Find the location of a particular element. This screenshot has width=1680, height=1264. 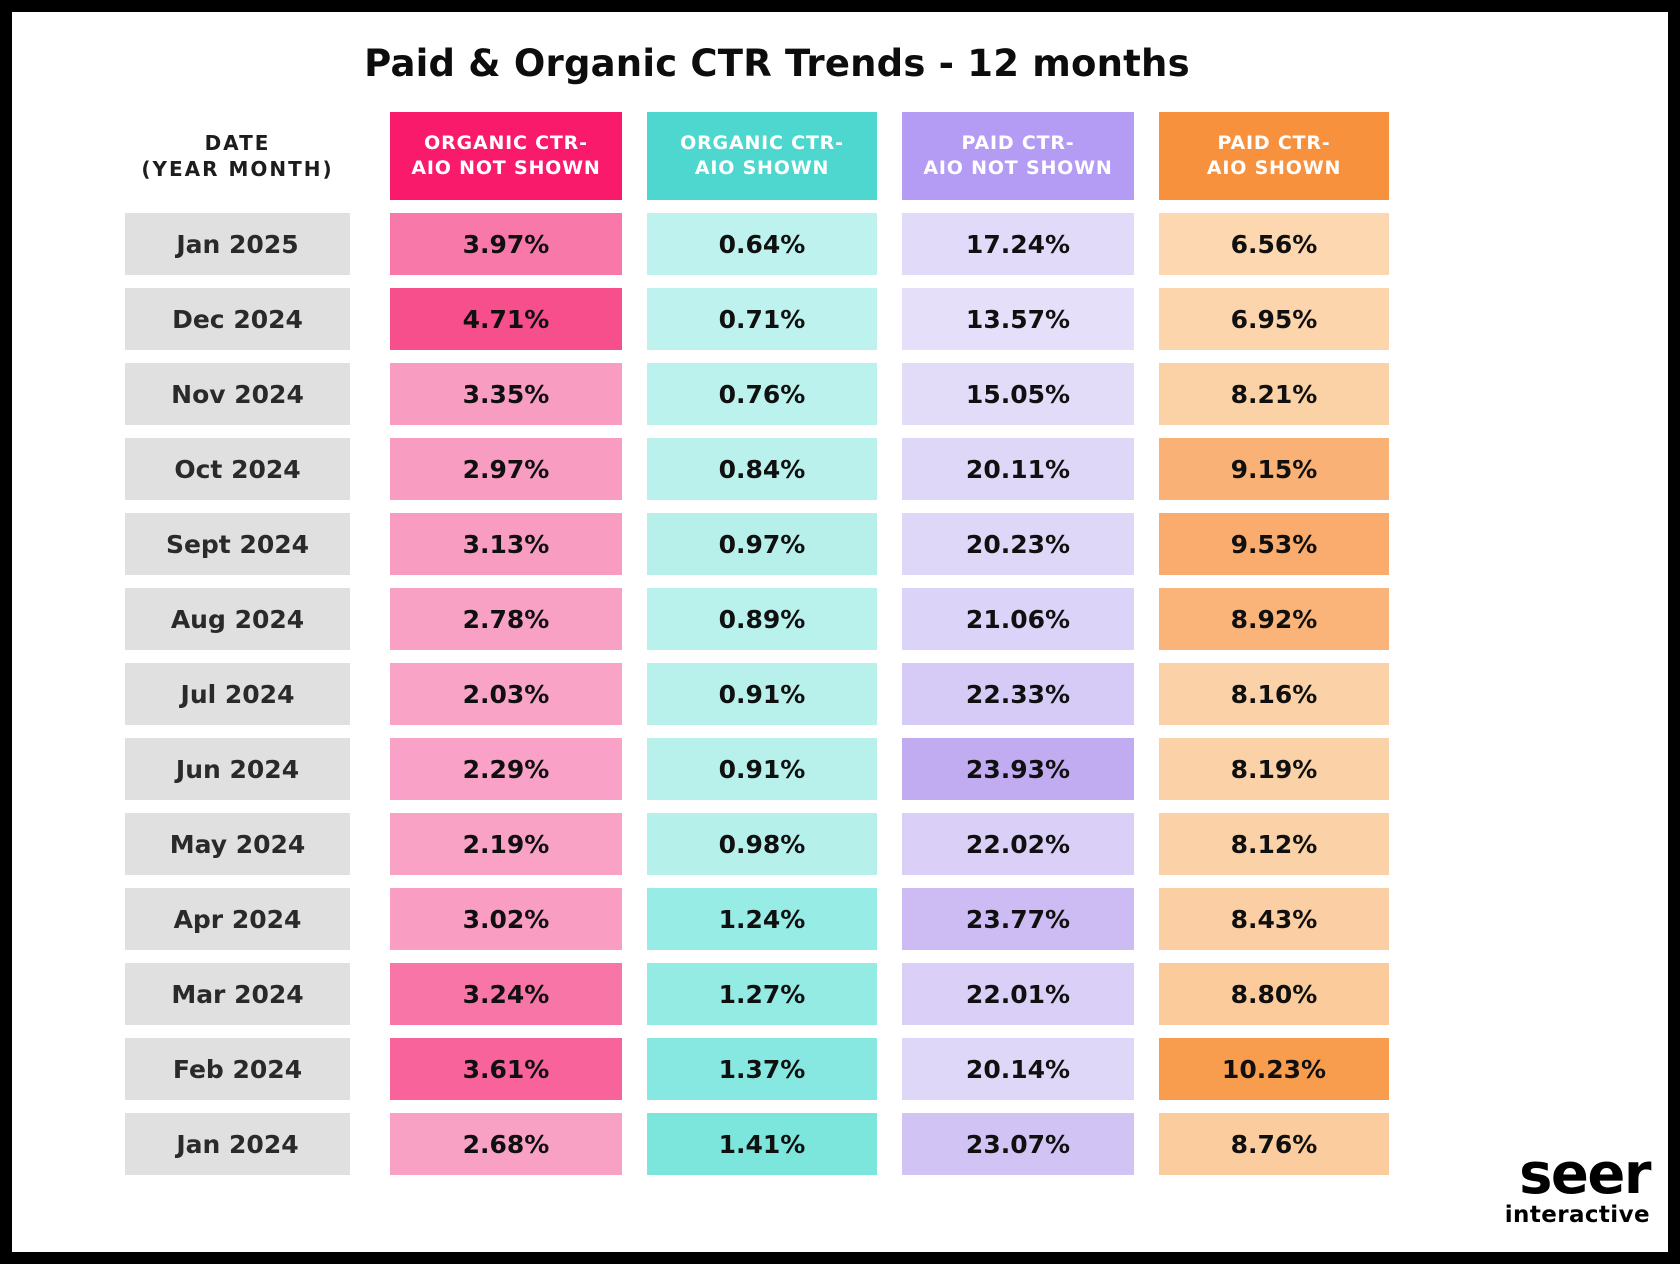

organic-ctr-aio-shown-cell: 0.89% is located at coordinates (762, 619).